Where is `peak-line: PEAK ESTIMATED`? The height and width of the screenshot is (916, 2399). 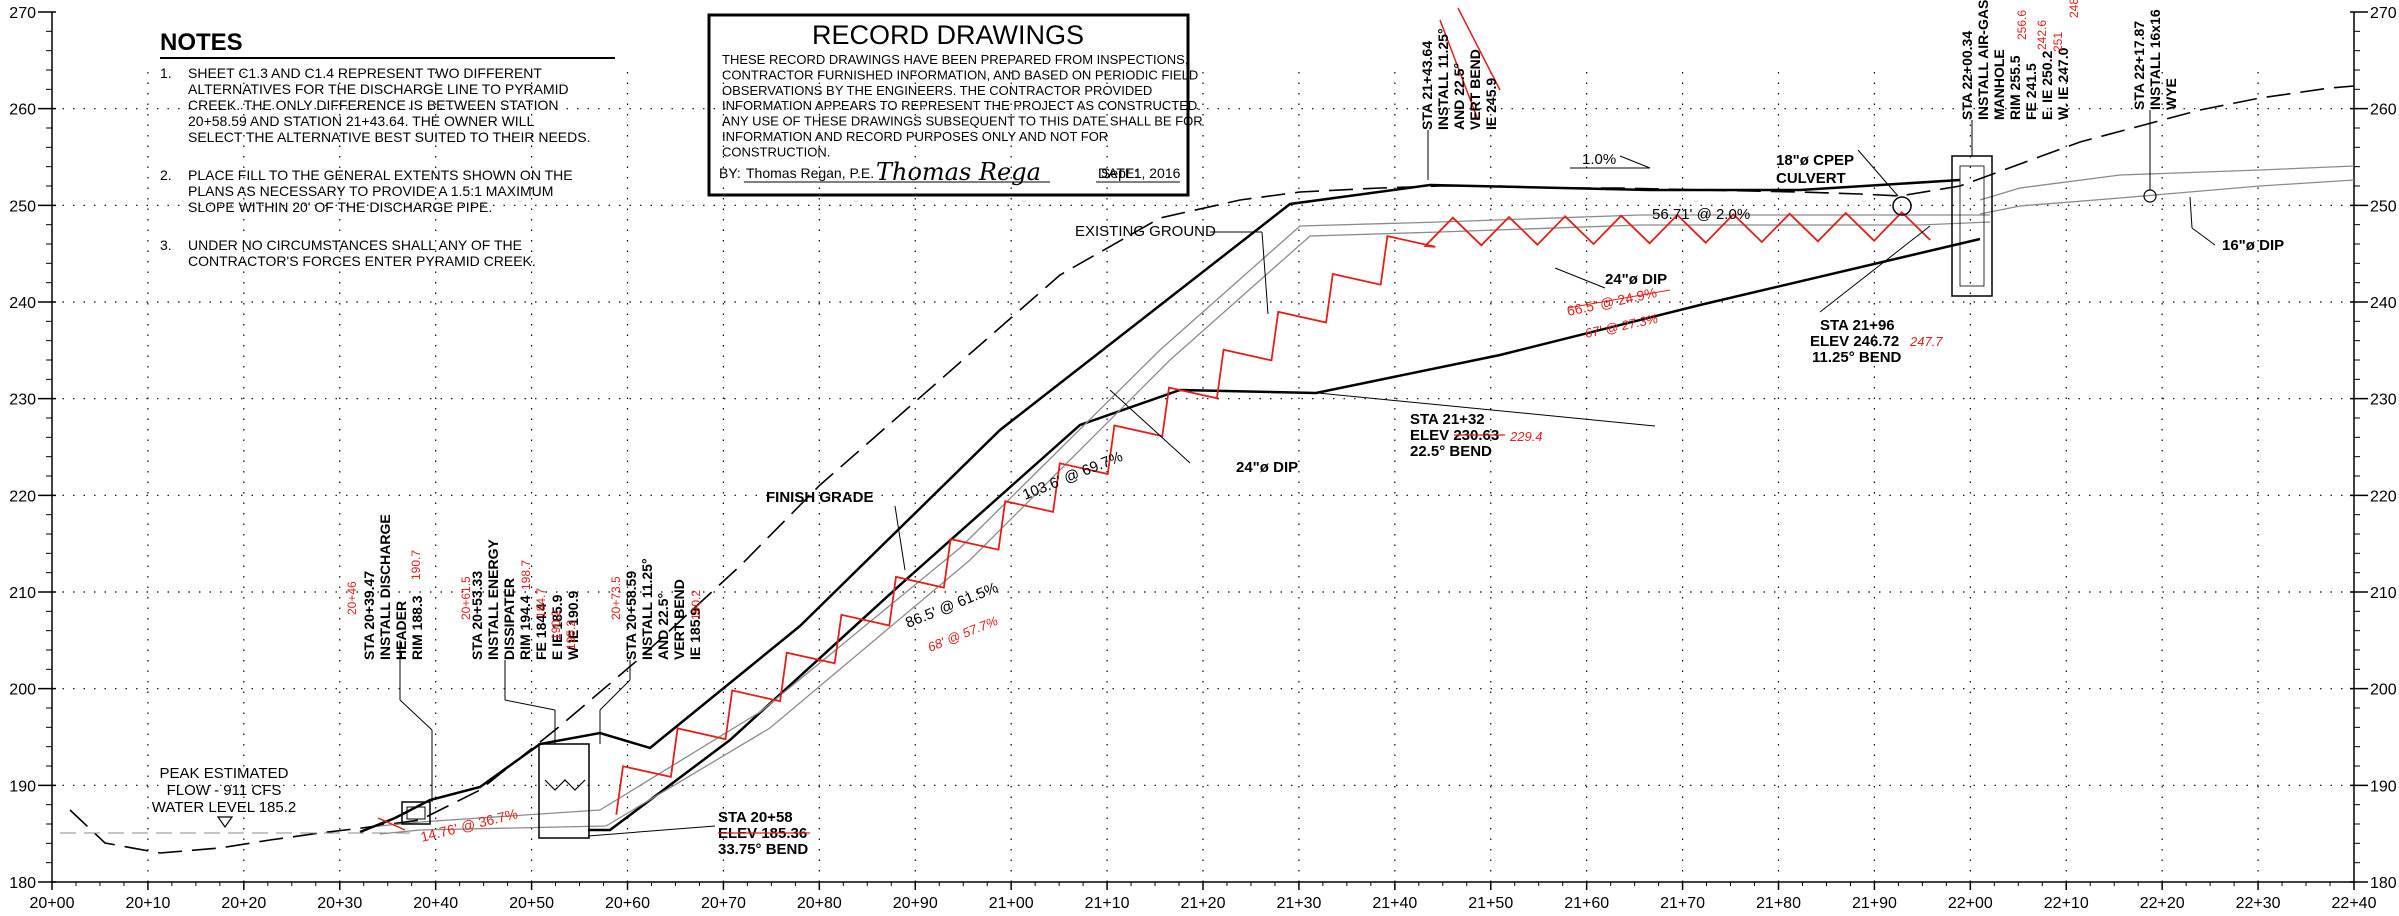 peak-line: PEAK ESTIMATED is located at coordinates (224, 773).